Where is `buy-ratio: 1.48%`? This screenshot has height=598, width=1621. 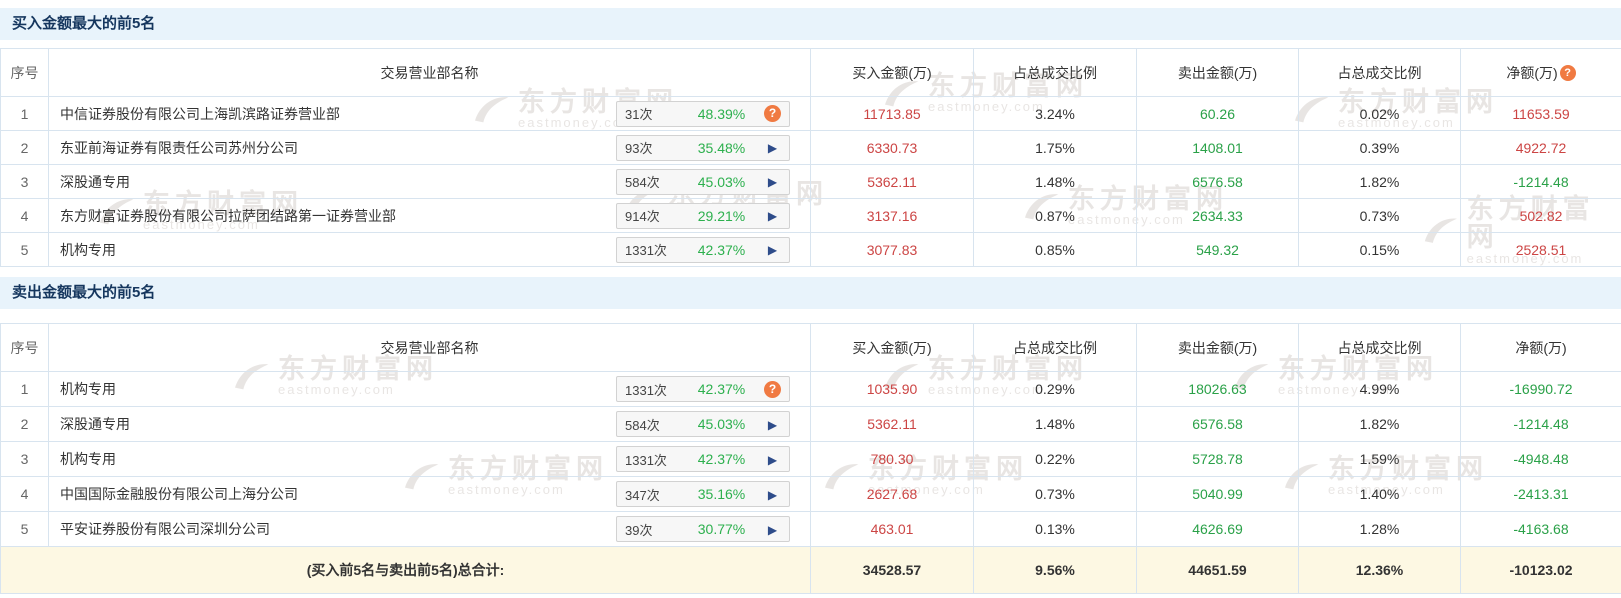
buy-ratio: 1.48% is located at coordinates (1055, 424).